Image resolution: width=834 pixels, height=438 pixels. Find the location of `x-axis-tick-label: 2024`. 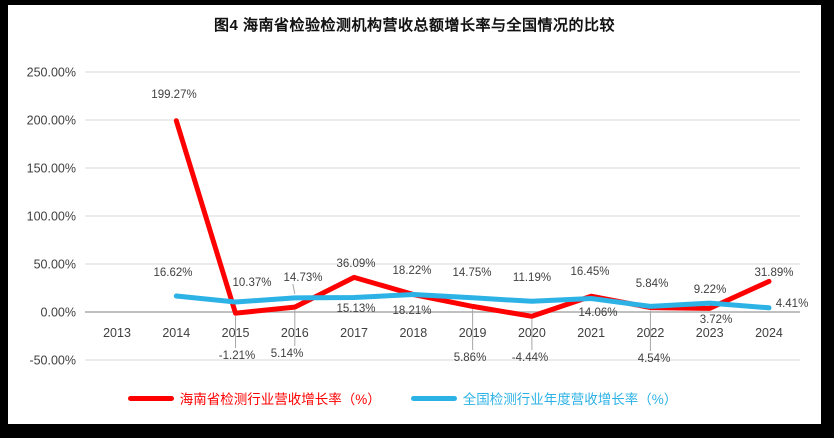

x-axis-tick-label: 2024 is located at coordinates (769, 333).